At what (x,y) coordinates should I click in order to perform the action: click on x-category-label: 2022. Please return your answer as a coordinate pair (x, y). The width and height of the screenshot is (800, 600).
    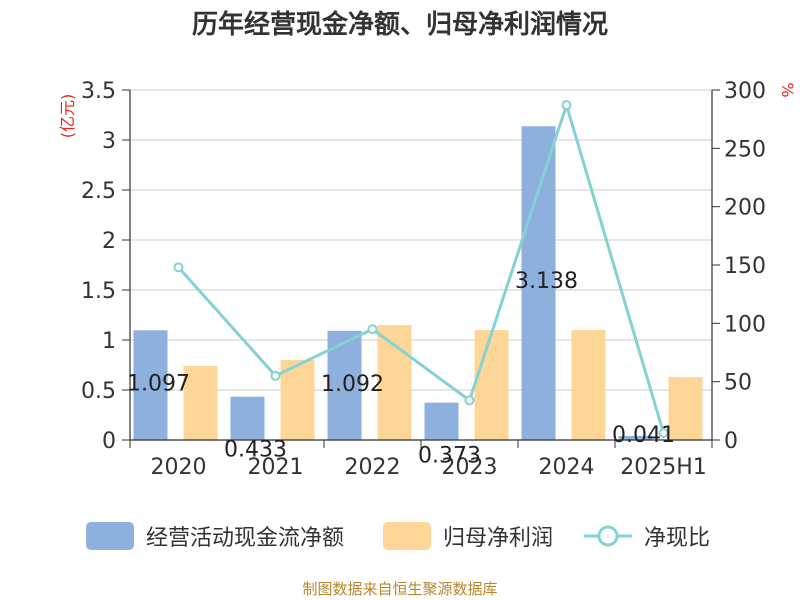
    Looking at the image, I should click on (373, 467).